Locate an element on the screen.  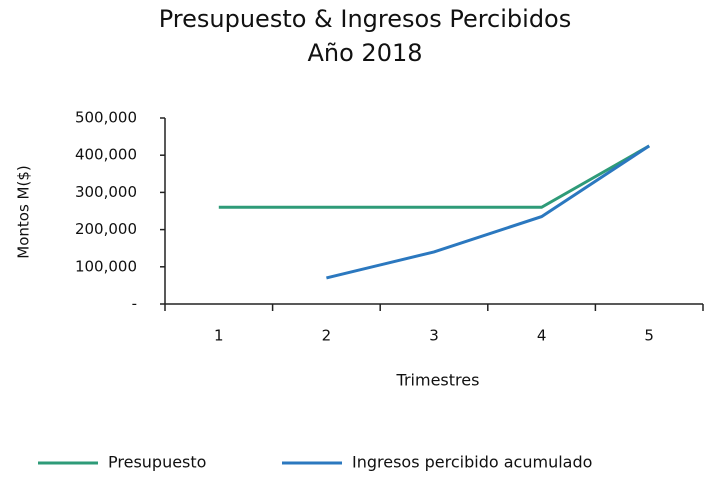
x-tick-label: 5 is located at coordinates (649, 336).